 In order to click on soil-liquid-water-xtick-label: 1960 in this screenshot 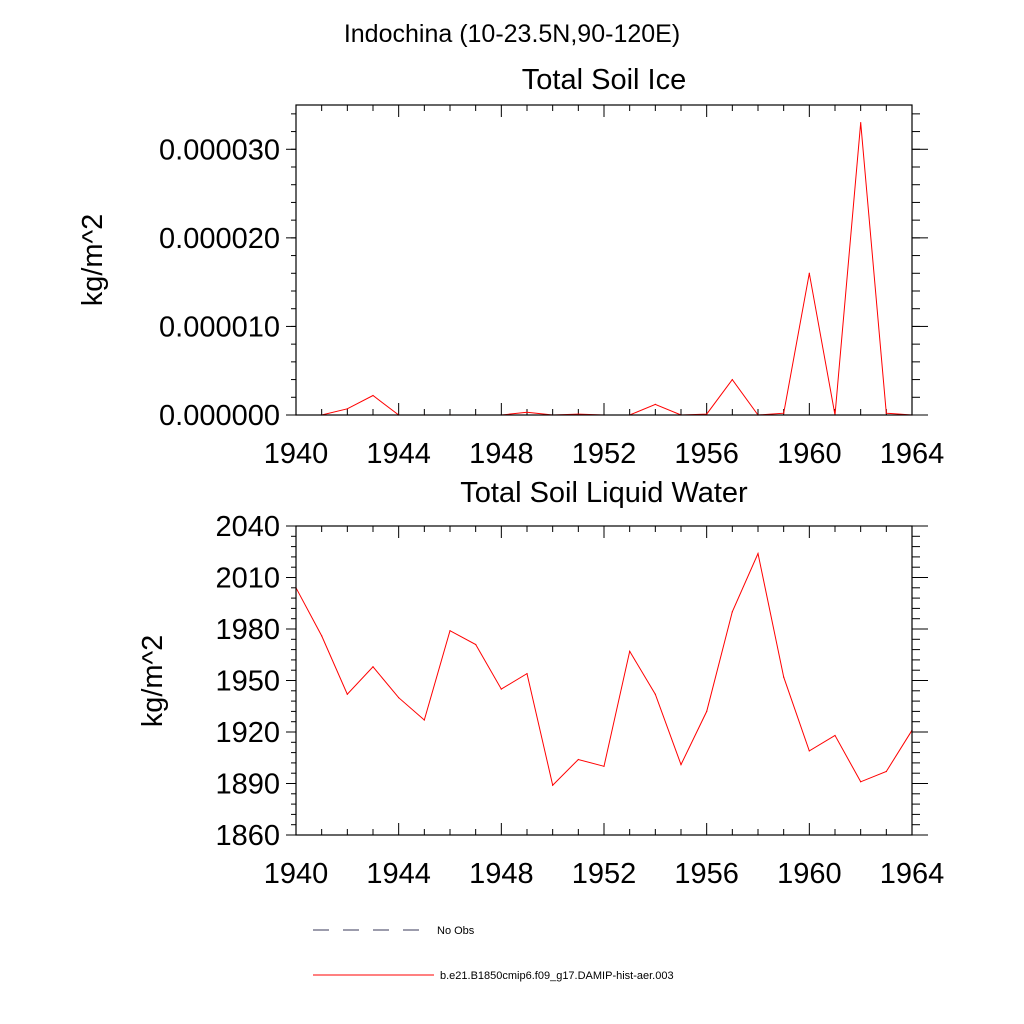, I will do `click(809, 874)`.